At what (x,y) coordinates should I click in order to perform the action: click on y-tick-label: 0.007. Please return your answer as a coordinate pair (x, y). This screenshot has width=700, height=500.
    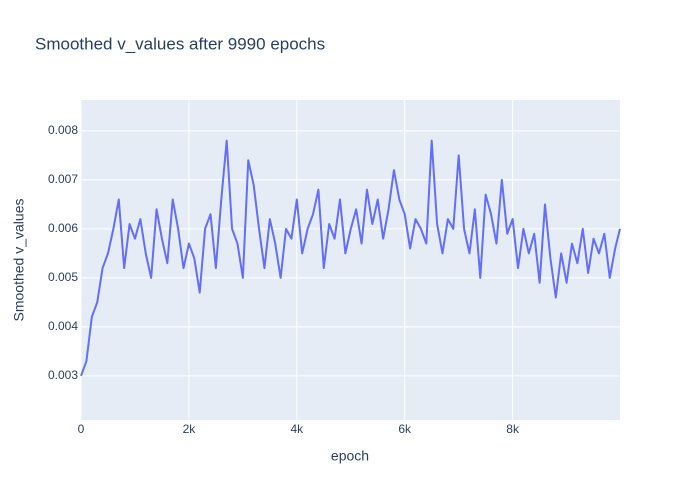
    Looking at the image, I should click on (63, 179).